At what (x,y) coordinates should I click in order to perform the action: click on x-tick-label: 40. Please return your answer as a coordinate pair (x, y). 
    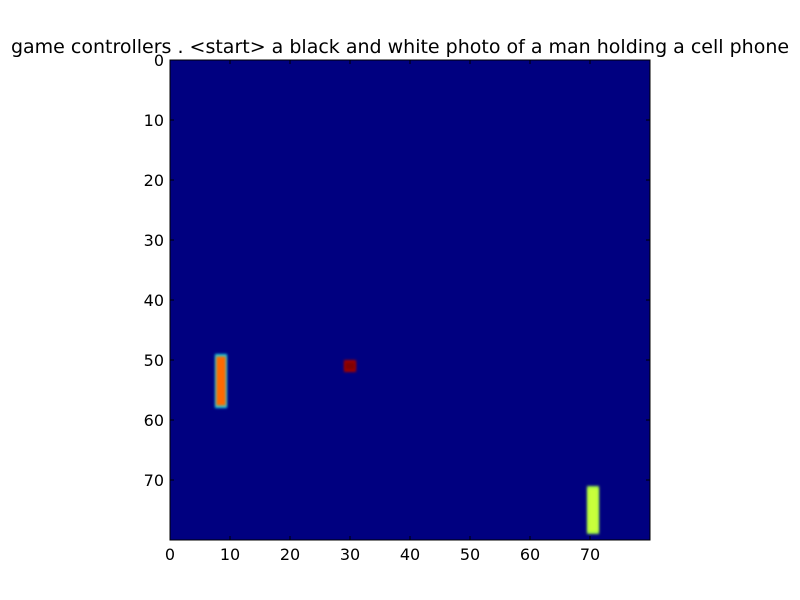
    Looking at the image, I should click on (410, 554).